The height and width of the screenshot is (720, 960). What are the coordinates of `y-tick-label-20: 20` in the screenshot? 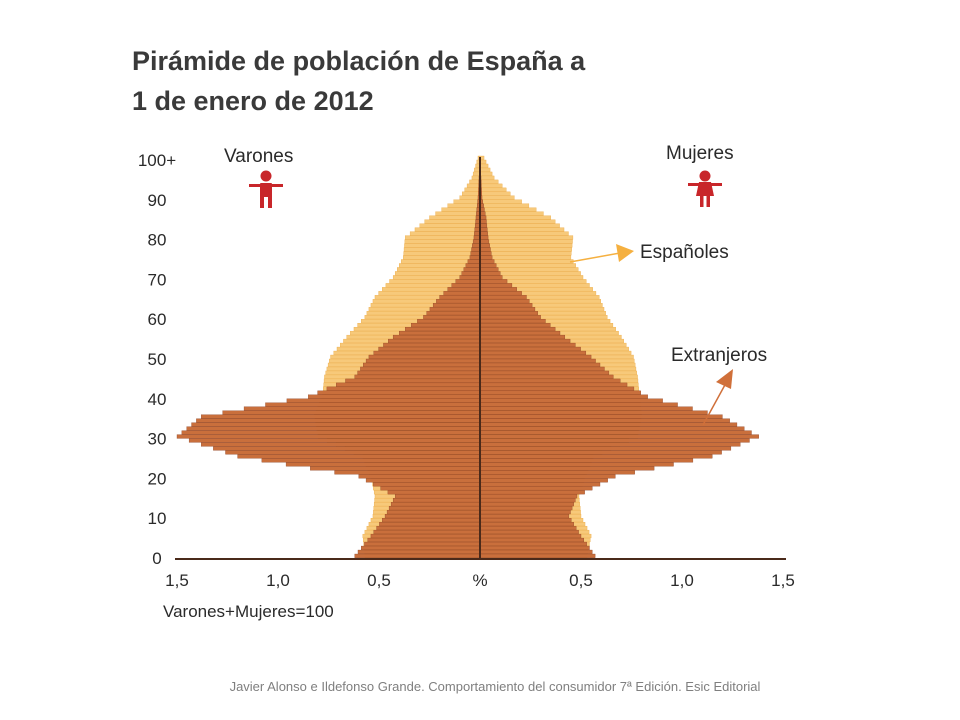 It's located at (157, 478).